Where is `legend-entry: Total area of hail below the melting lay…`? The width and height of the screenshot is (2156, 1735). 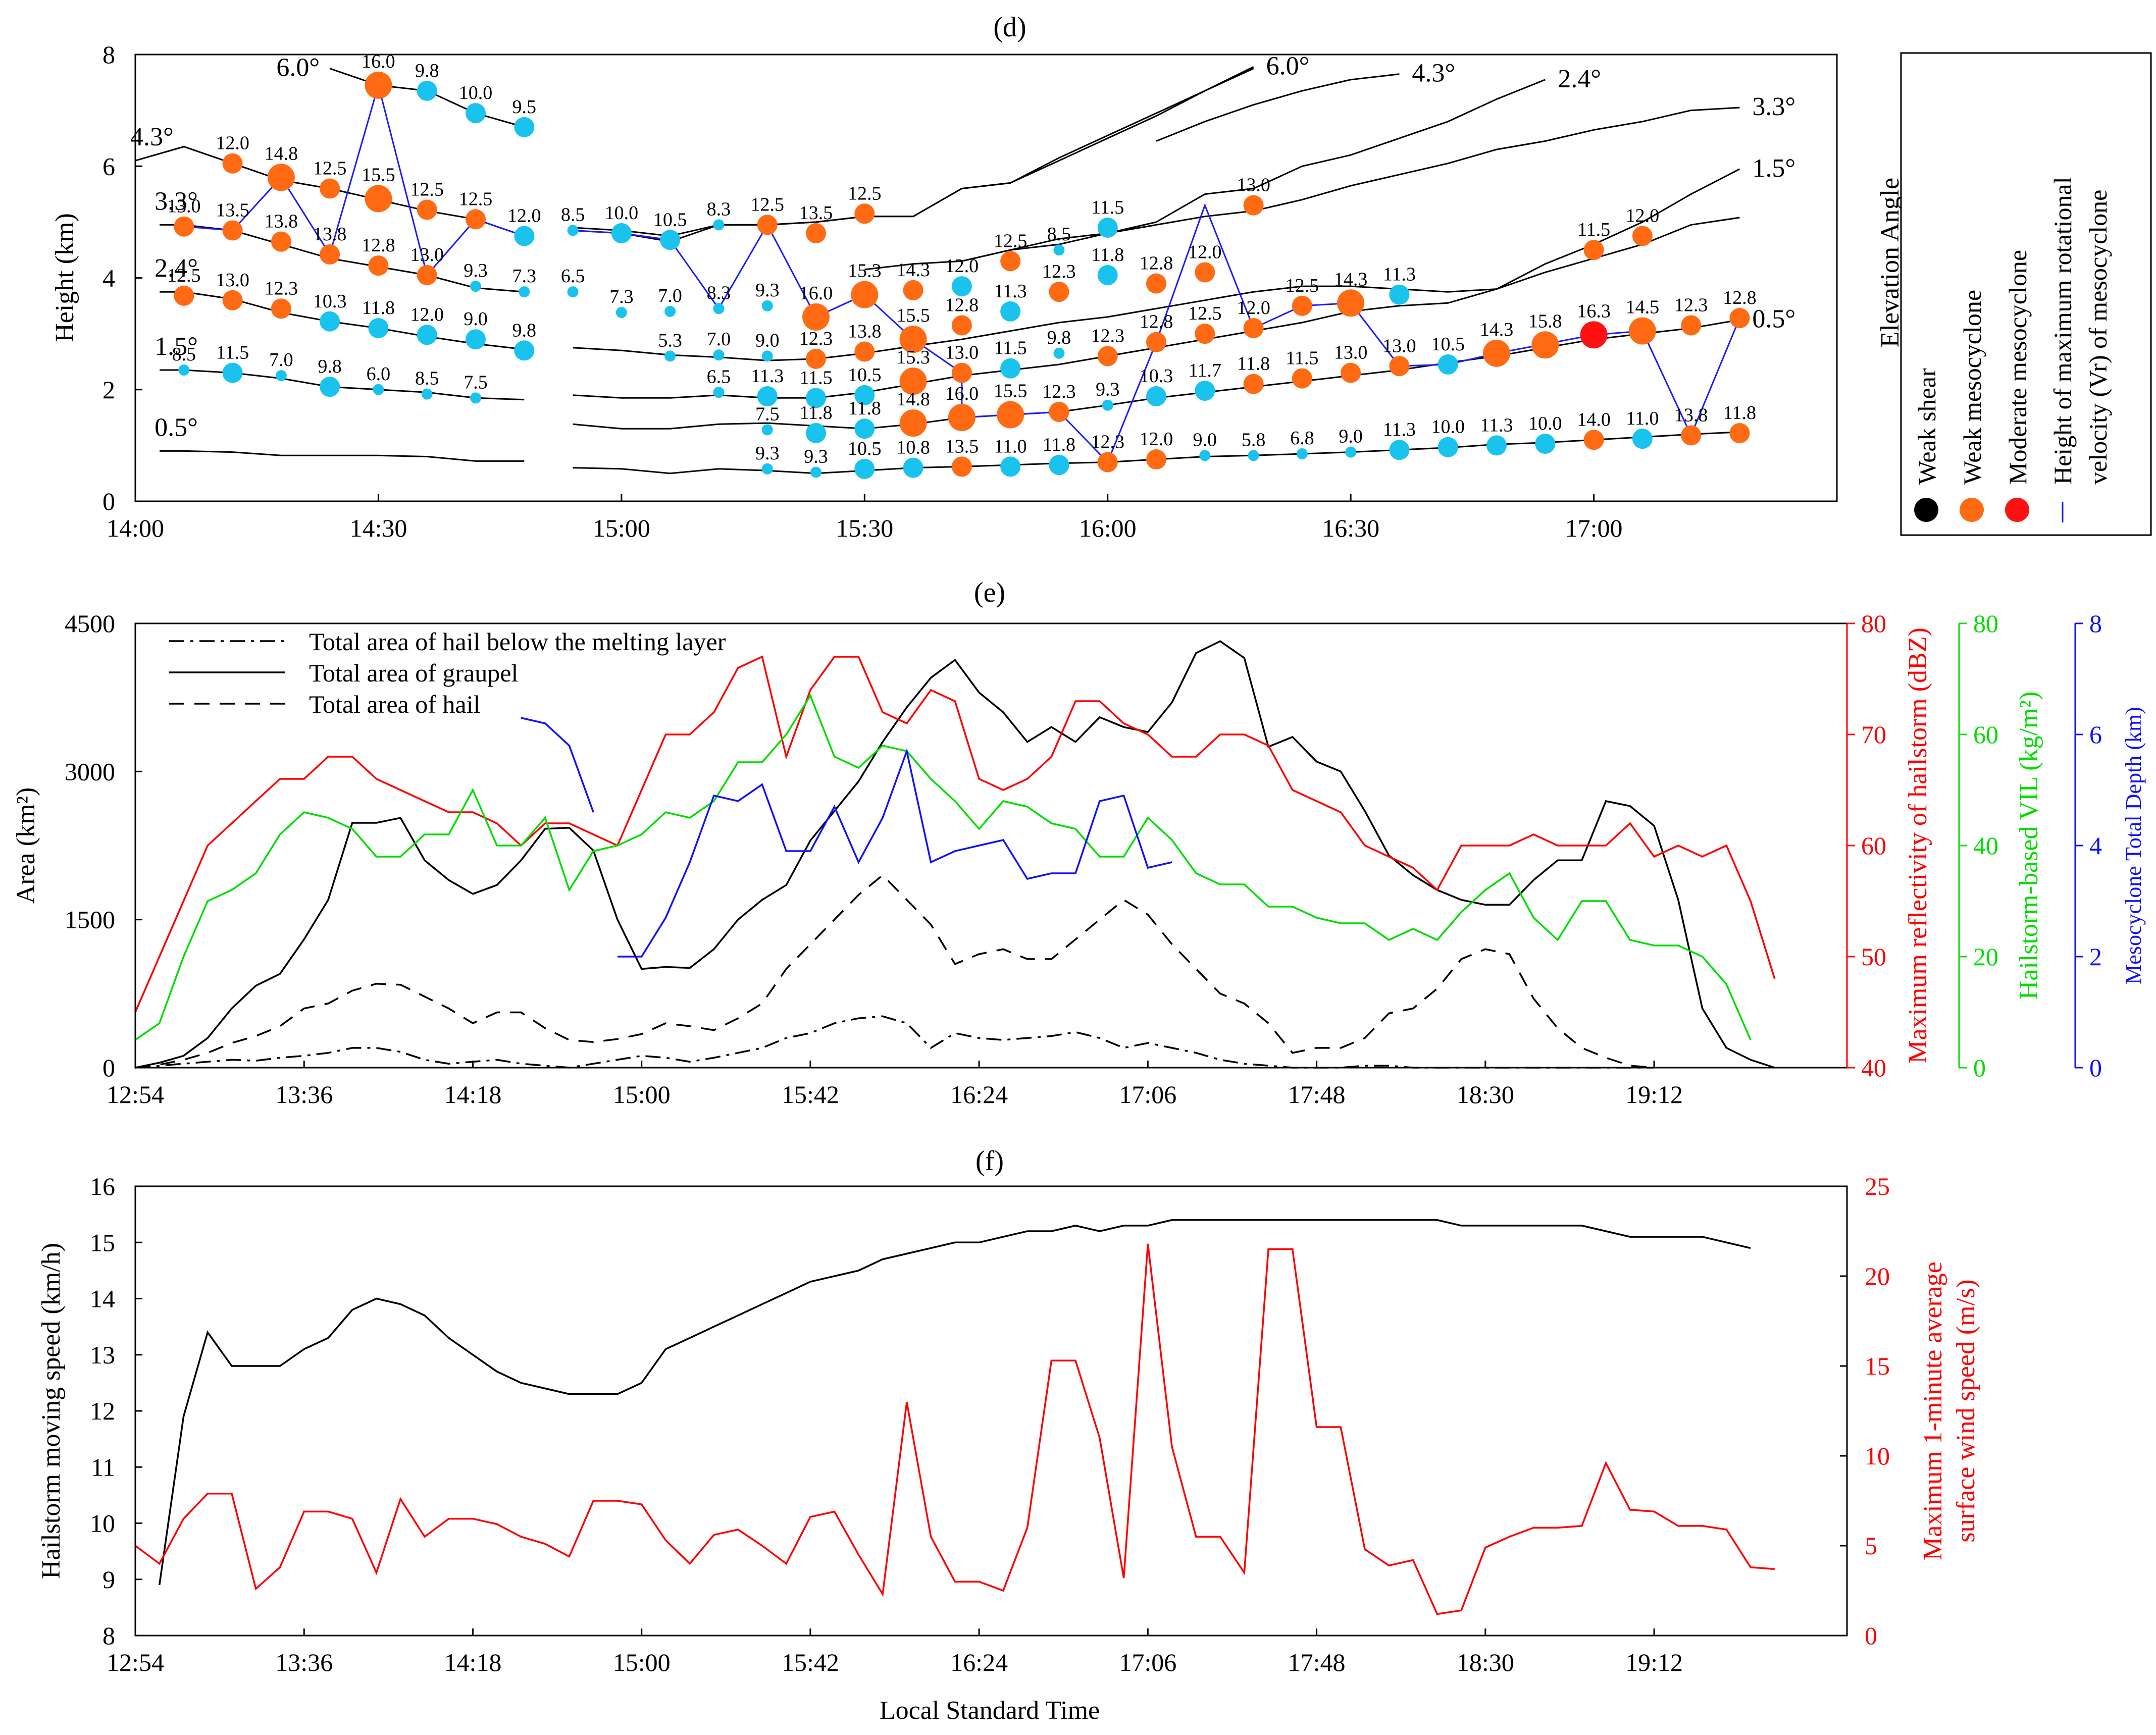 legend-entry: Total area of hail below the melting lay… is located at coordinates (518, 641).